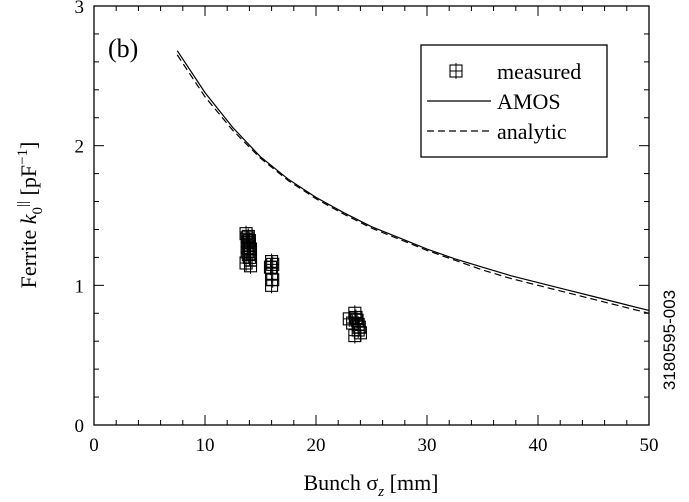  I want to click on y-tick-label: 2, so click(80, 147).